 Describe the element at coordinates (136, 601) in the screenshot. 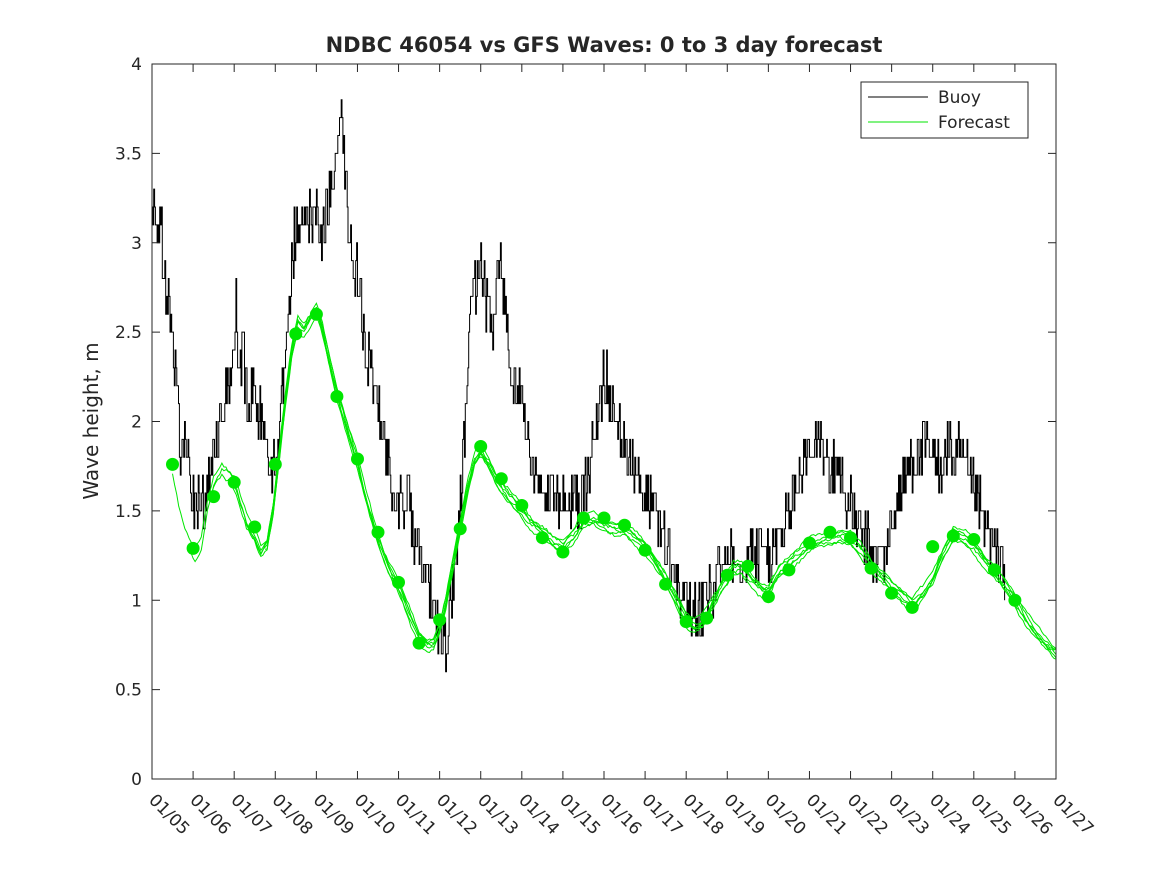

I see `y-tick-label: 1` at that location.